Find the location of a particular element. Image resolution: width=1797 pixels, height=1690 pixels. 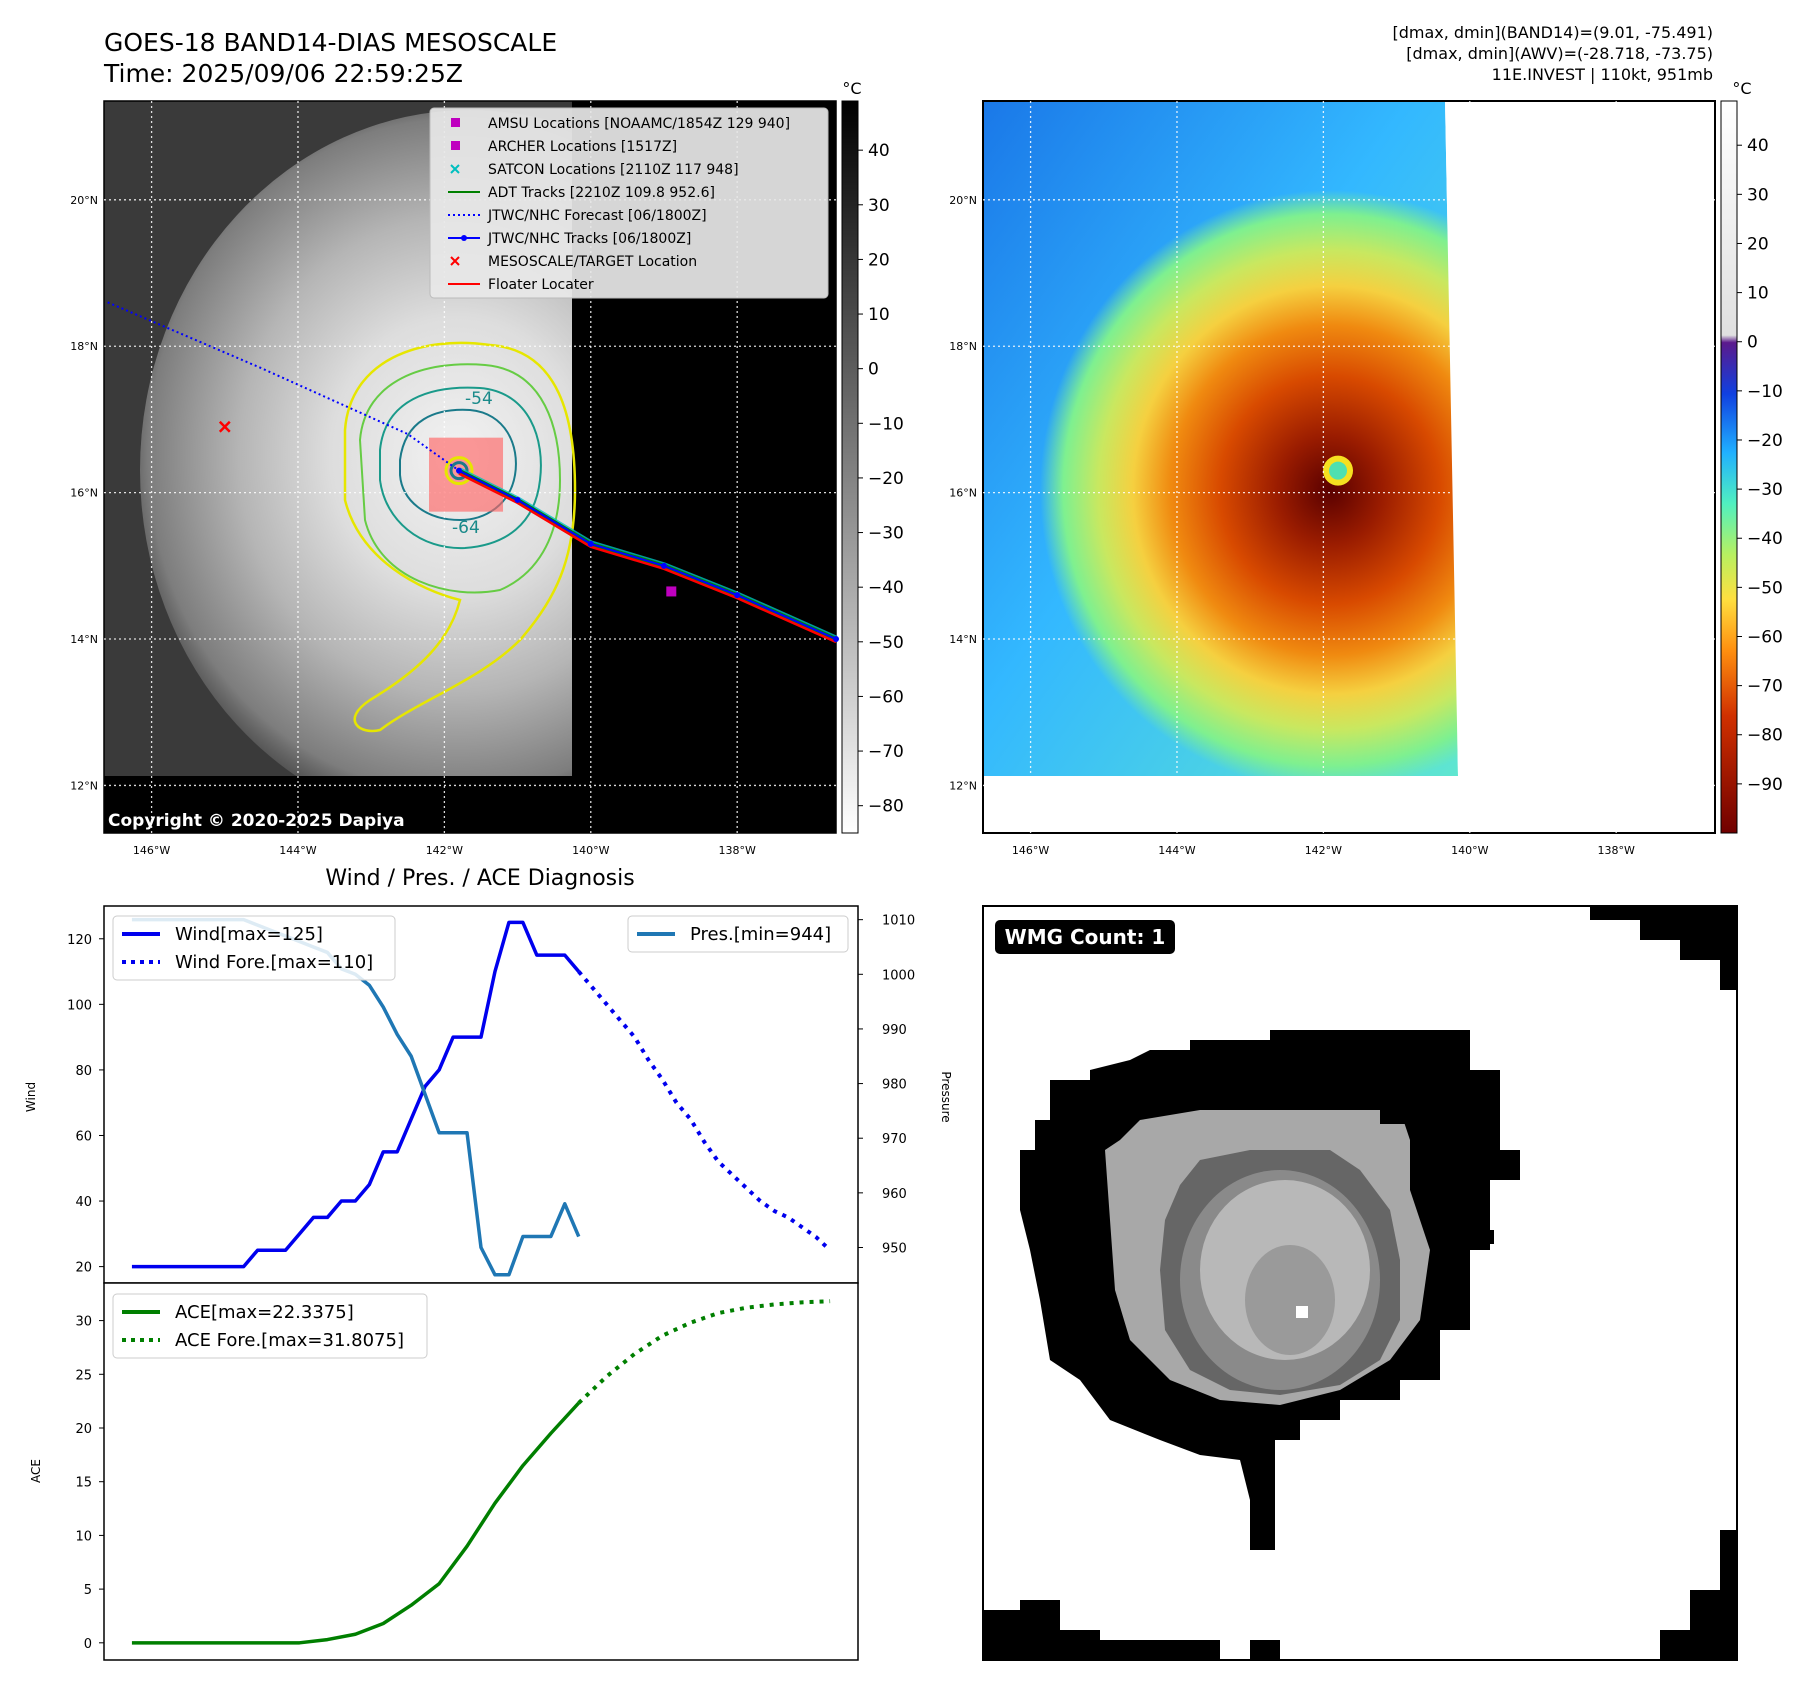

wind-ytick-3: 80 is located at coordinates (83, 1071).